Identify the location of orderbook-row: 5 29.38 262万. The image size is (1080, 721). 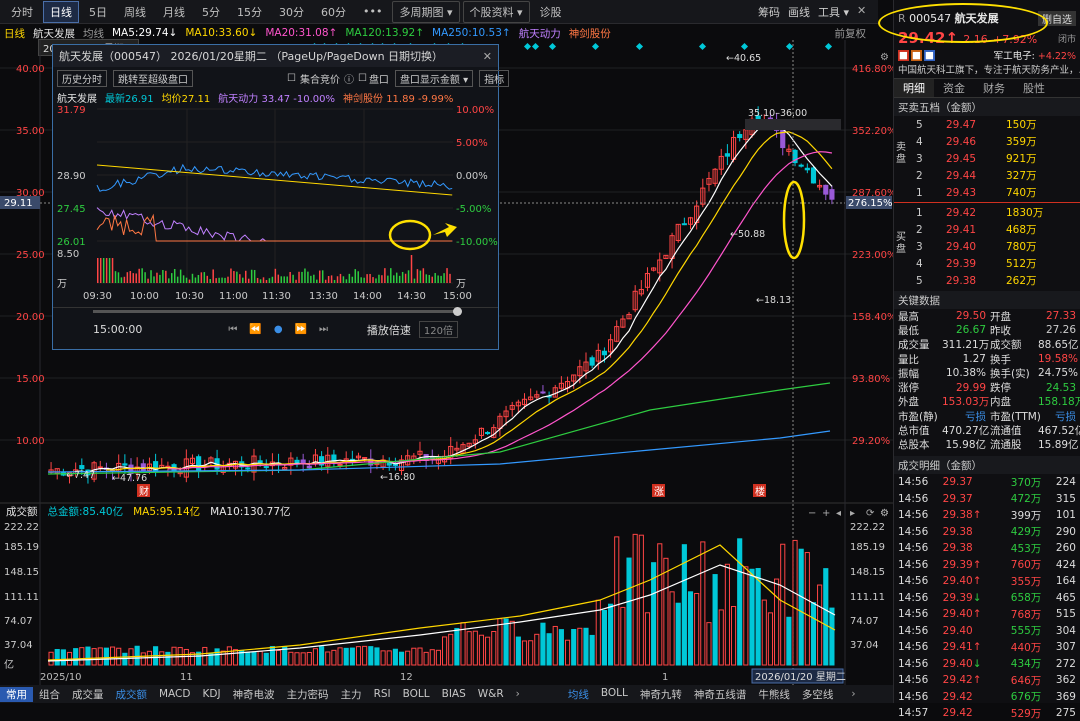
(987, 280).